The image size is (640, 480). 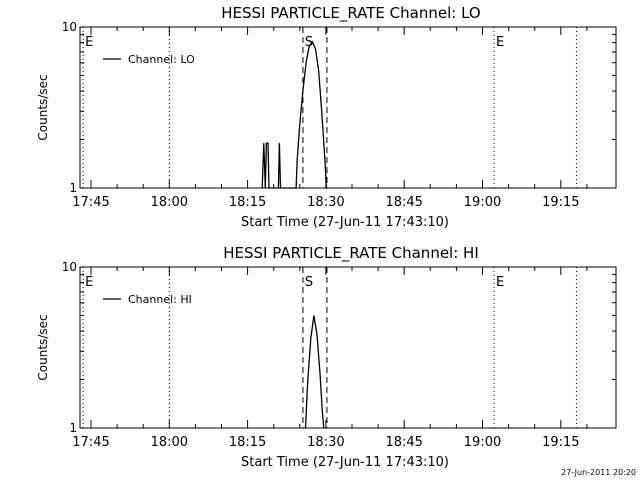 What do you see at coordinates (160, 299) in the screenshot?
I see `legend-label: Channel: HI` at bounding box center [160, 299].